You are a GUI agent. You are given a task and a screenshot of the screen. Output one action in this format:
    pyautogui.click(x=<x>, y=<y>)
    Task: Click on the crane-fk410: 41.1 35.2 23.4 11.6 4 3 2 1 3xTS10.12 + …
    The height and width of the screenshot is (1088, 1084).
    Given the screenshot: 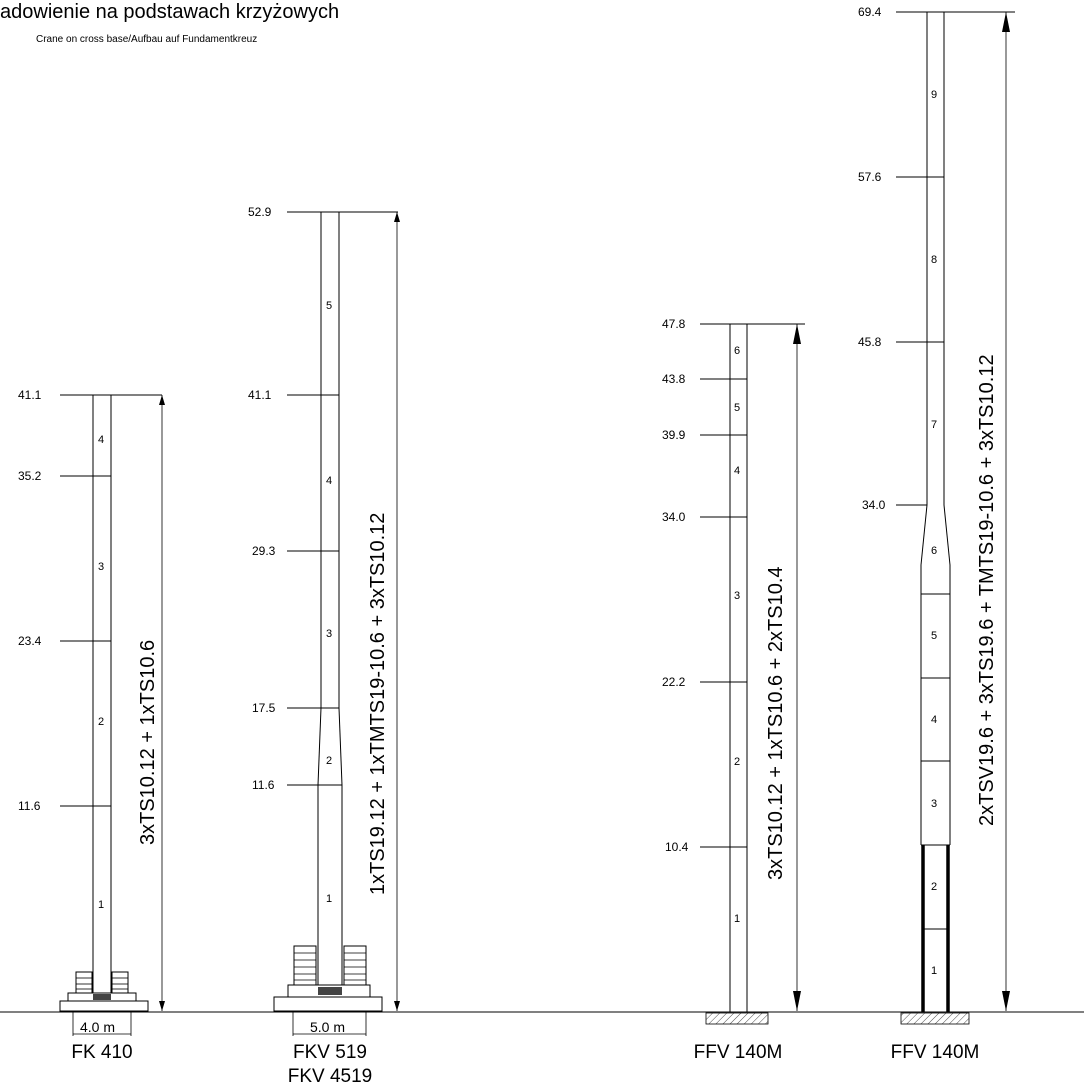 What is the action you would take?
    pyautogui.click(x=91, y=725)
    